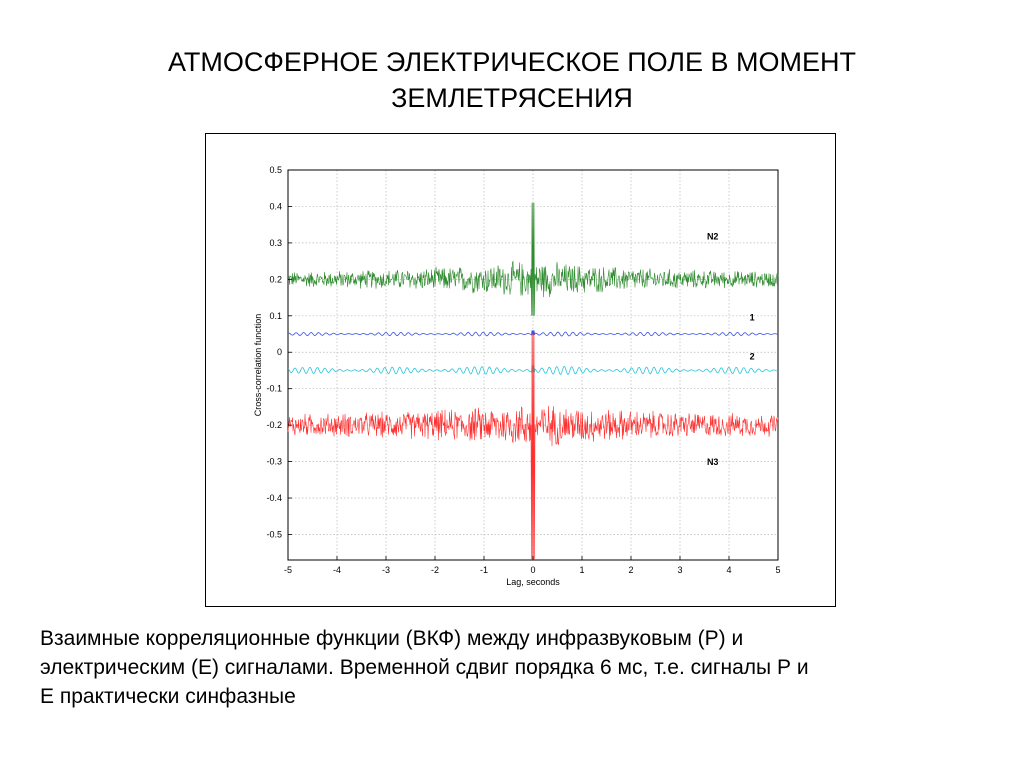 The image size is (1024, 768). What do you see at coordinates (533, 447) in the screenshot?
I see `series-line-n3` at bounding box center [533, 447].